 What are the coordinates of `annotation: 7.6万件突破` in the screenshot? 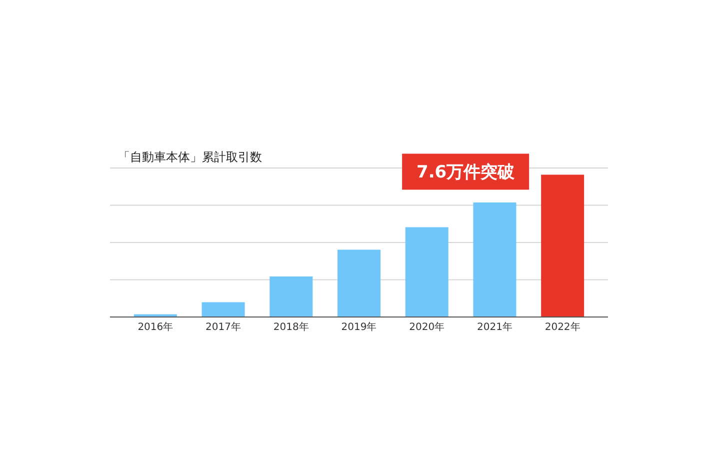 It's located at (466, 172).